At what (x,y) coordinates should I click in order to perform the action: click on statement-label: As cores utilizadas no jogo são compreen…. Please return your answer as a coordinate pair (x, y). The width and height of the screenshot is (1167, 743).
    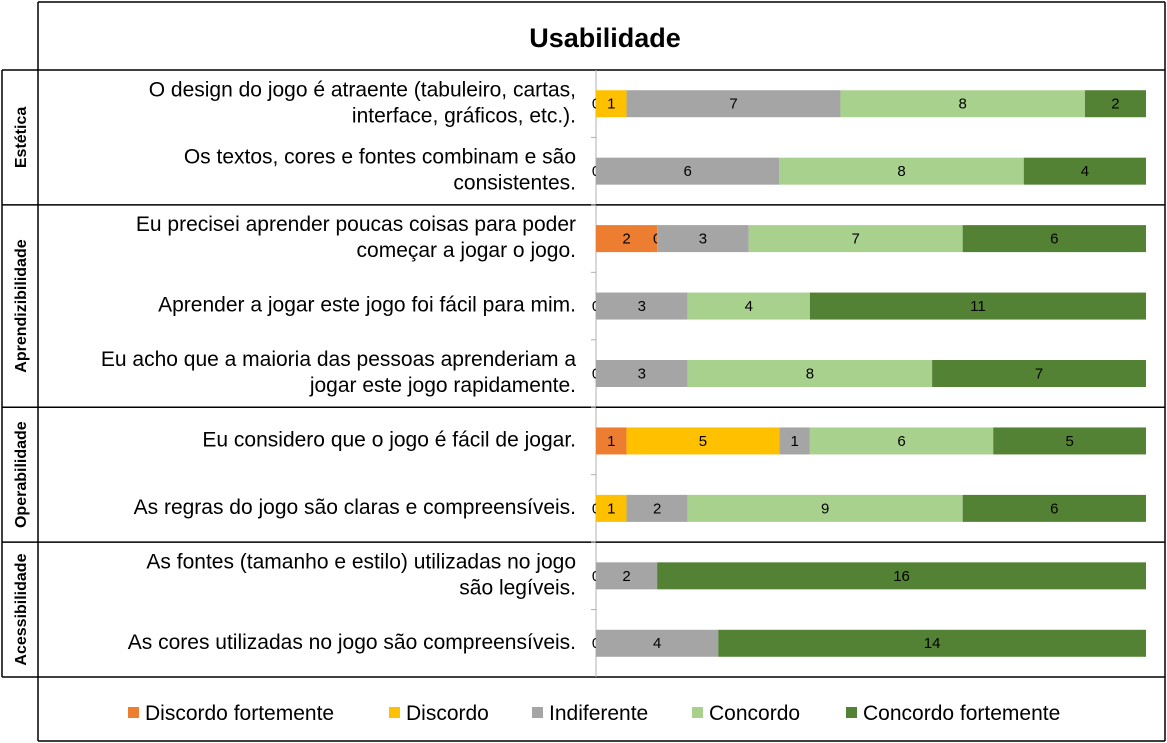
    Looking at the image, I should click on (352, 642).